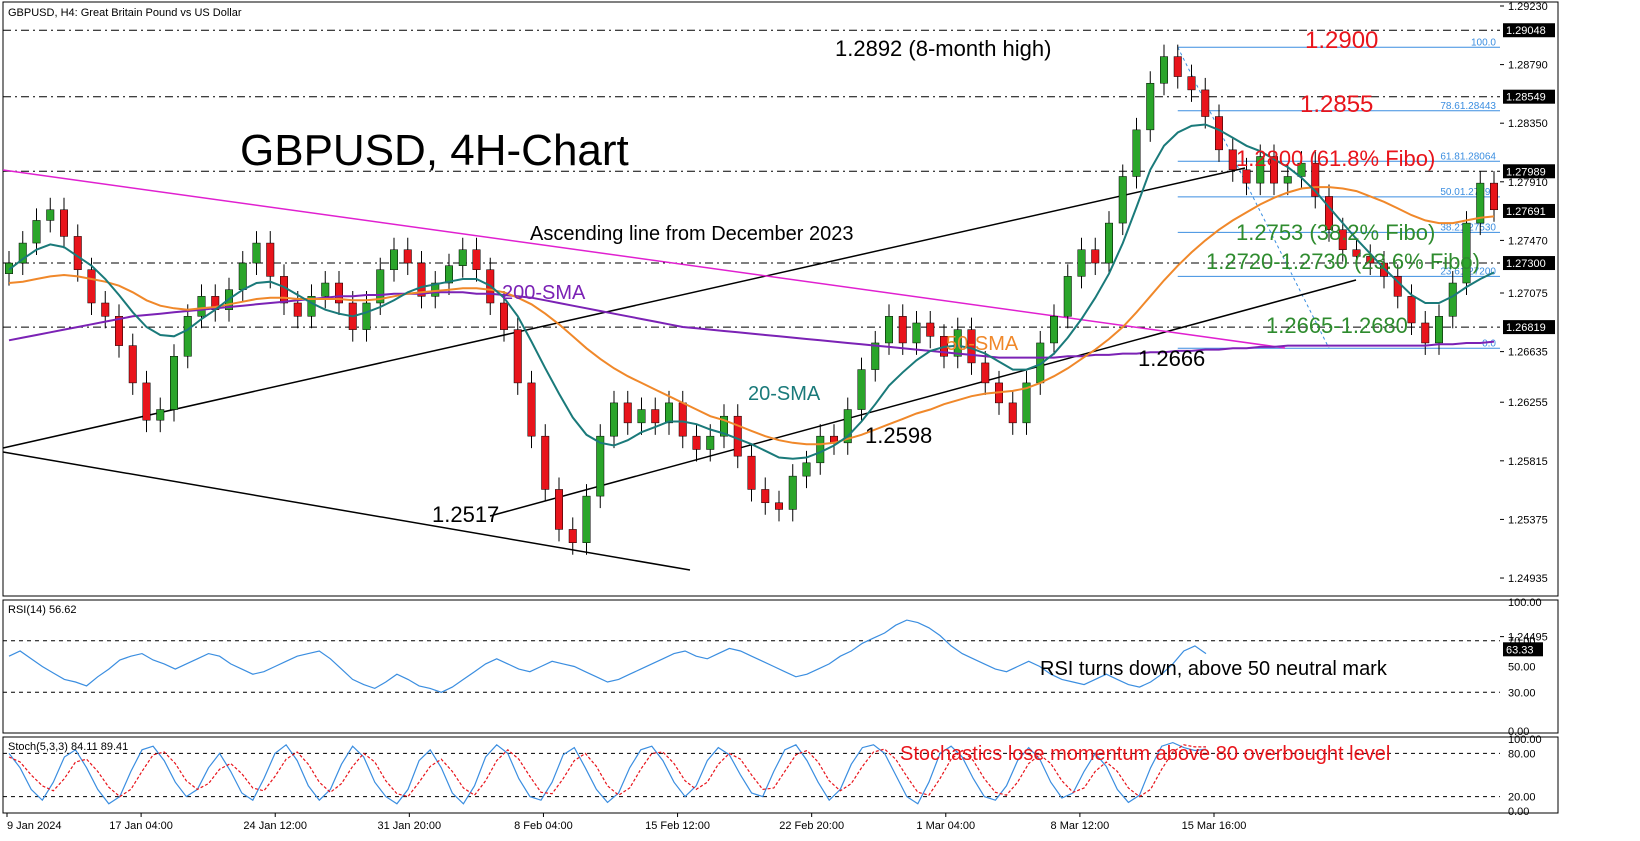 This screenshot has height=841, width=1640. What do you see at coordinates (68, 747) in the screenshot?
I see `stoch-label: Stoch(5,3,3) 84.11 89.41` at bounding box center [68, 747].